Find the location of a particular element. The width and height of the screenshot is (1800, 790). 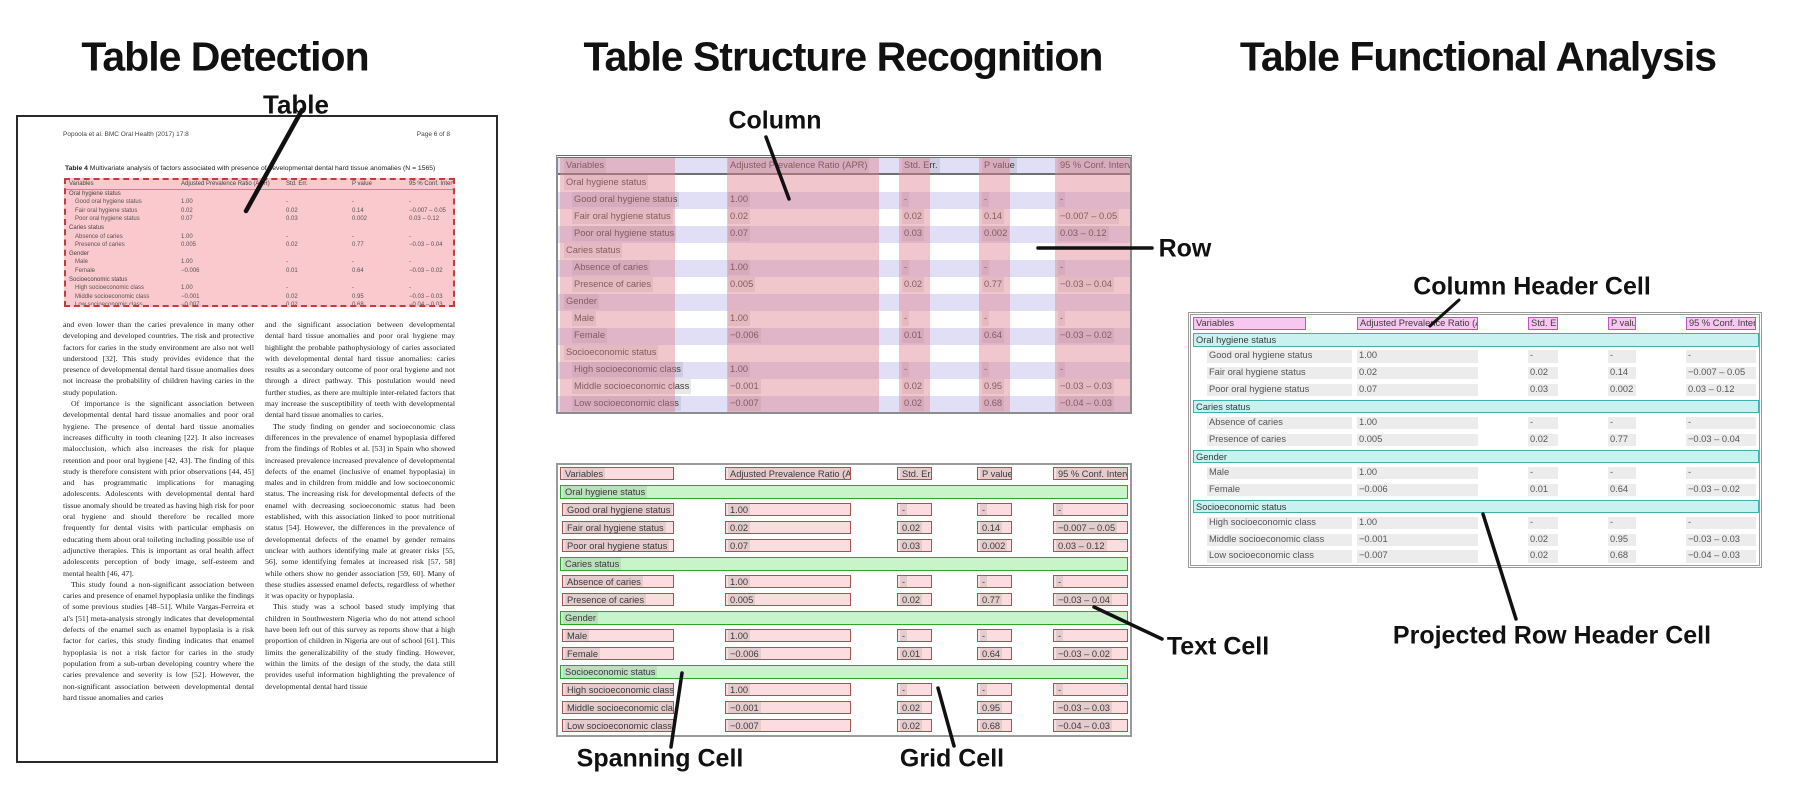

mini-table-row: Socioeconomic status is located at coordinates (259, 280).